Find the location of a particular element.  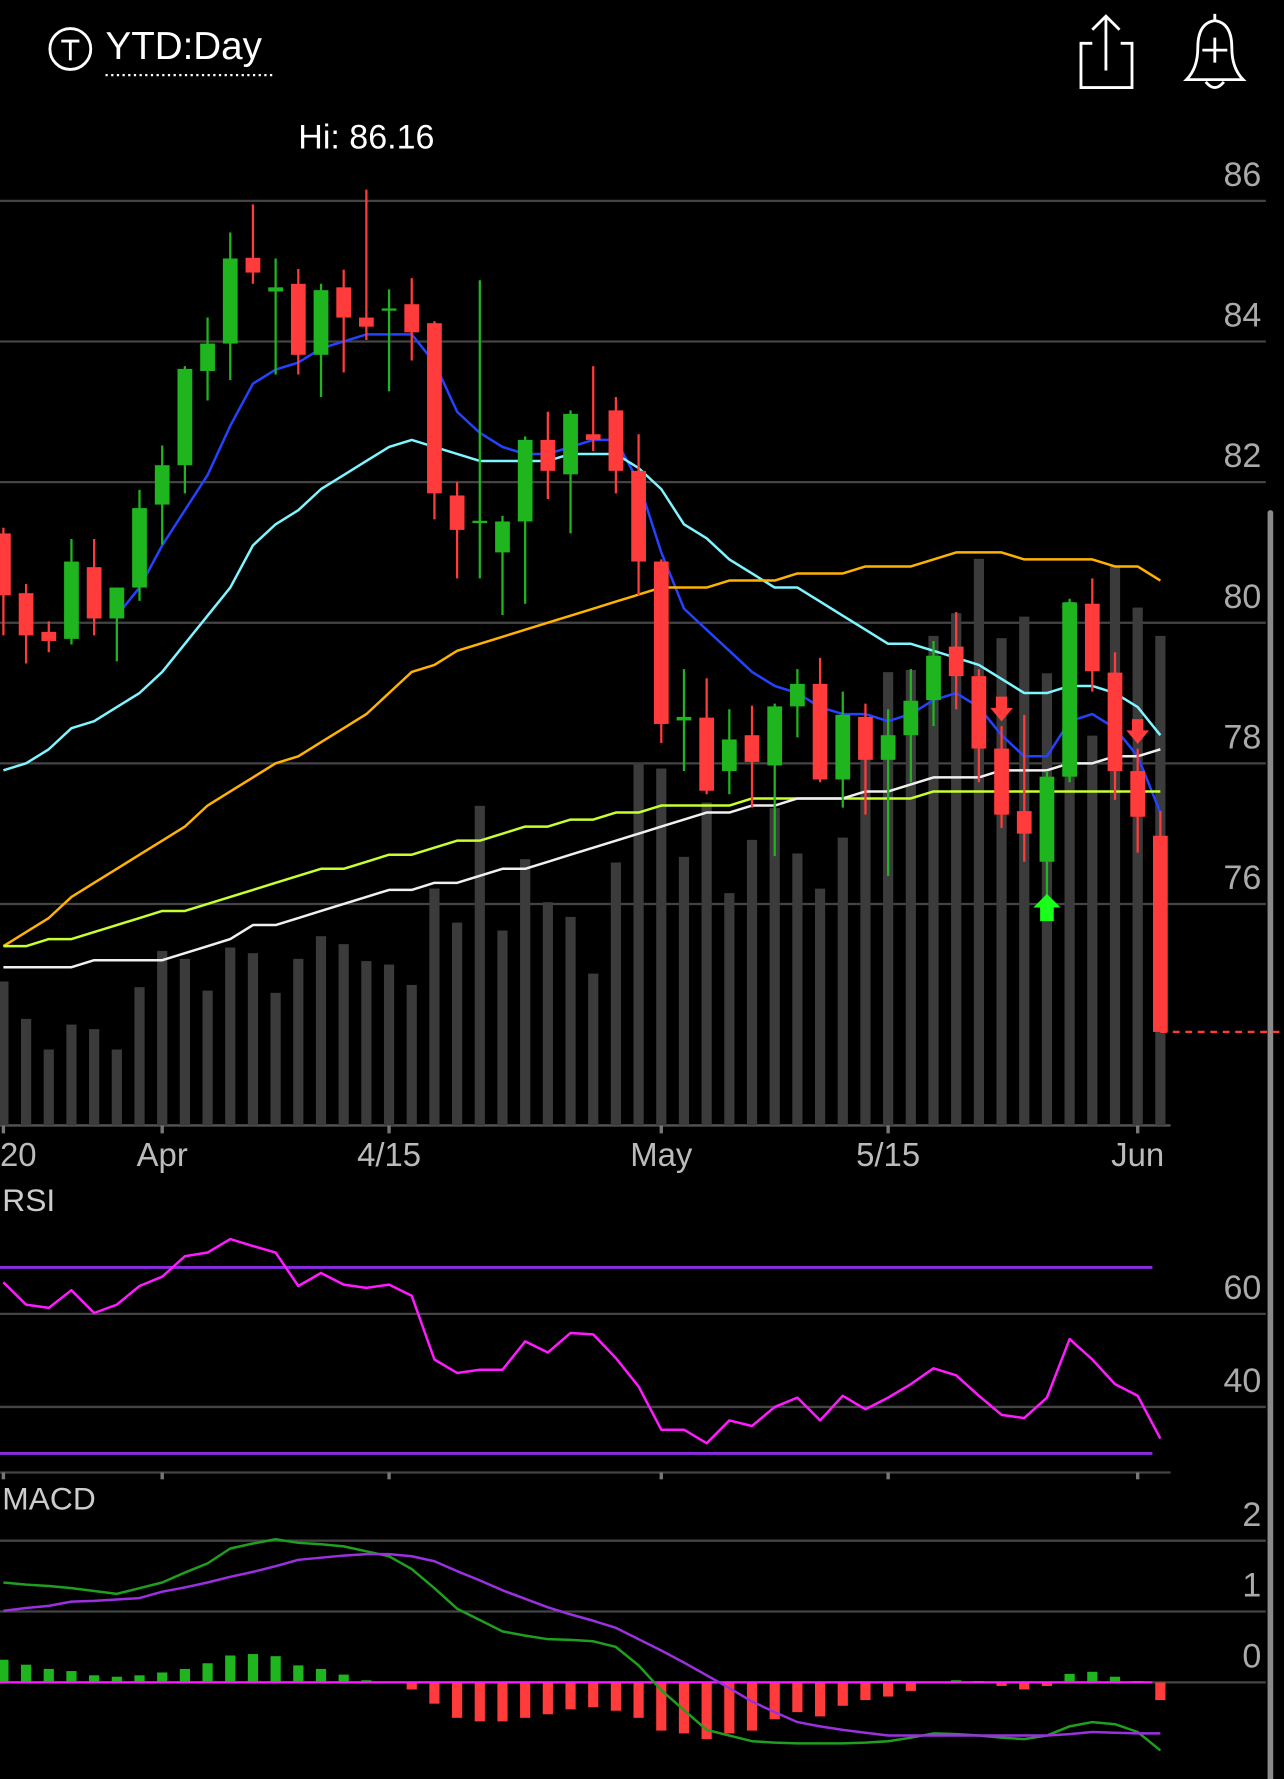

x-tick-label: 5/15 is located at coordinates (888, 1154).